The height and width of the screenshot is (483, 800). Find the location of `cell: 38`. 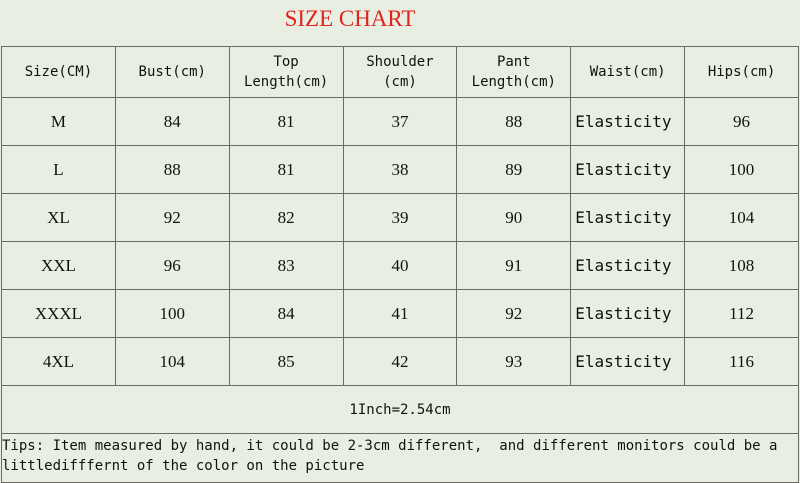

cell: 38 is located at coordinates (400, 169).